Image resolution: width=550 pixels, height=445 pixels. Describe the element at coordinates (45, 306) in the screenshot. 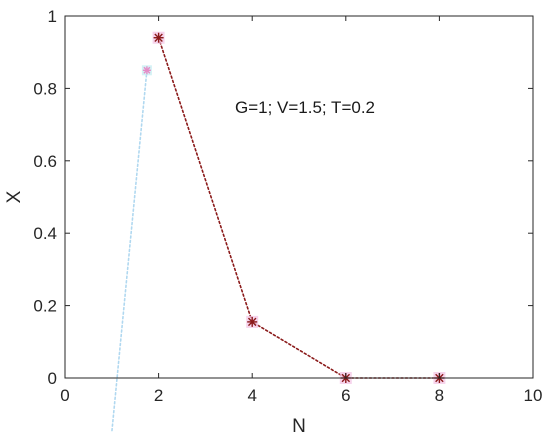

I see `y-tick-label: 0.2` at that location.